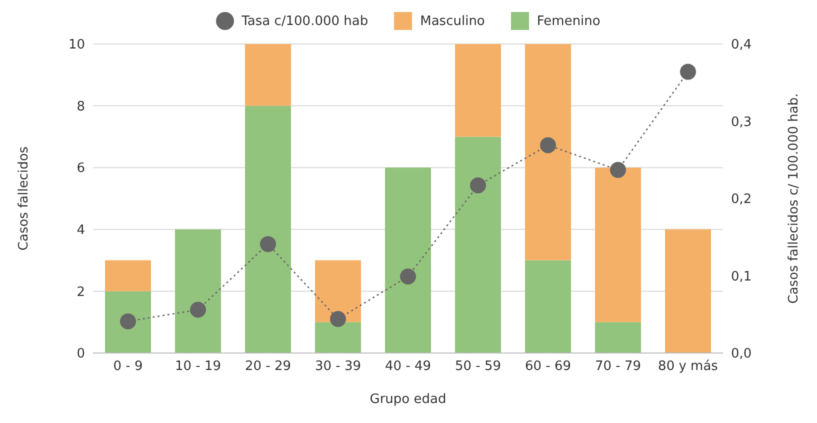 The height and width of the screenshot is (423, 817). Describe the element at coordinates (338, 366) in the screenshot. I see `x-tick-label: 30 - 39` at that location.